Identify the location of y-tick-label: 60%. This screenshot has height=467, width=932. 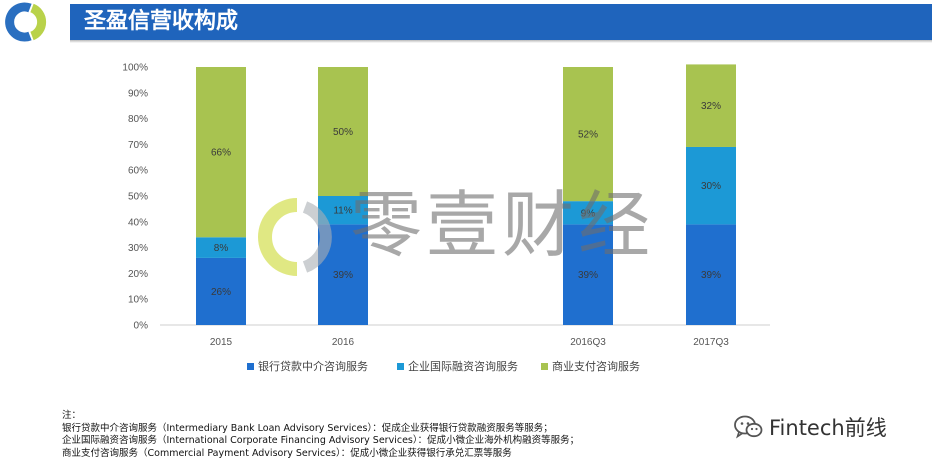
(138, 171).